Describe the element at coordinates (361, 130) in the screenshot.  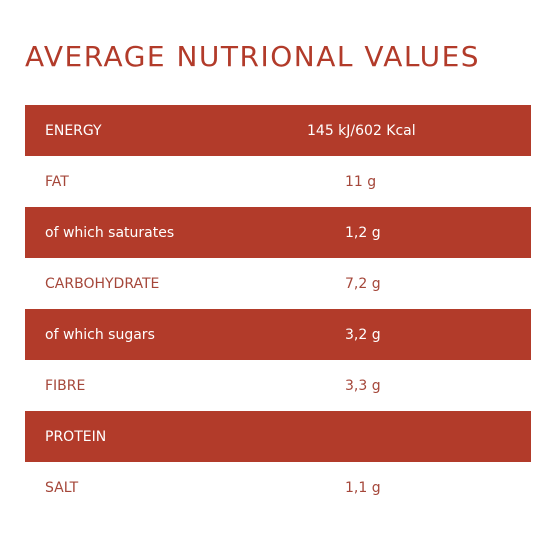
I see `row-value-energy: 145 kJ/602 Kcal` at that location.